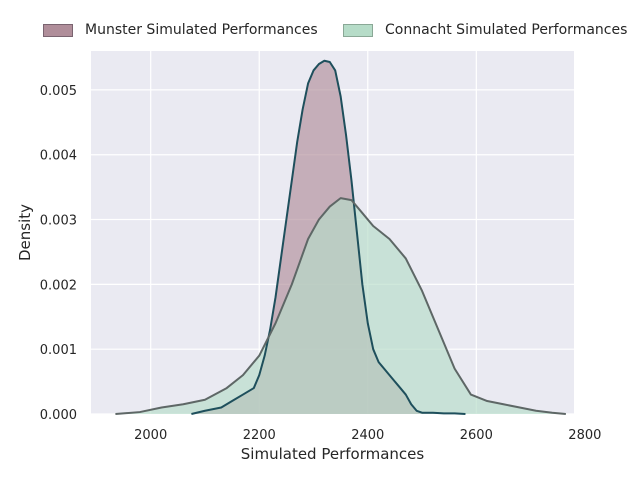 The image size is (640, 480). I want to click on legend-swatch-munster, so click(58, 30).